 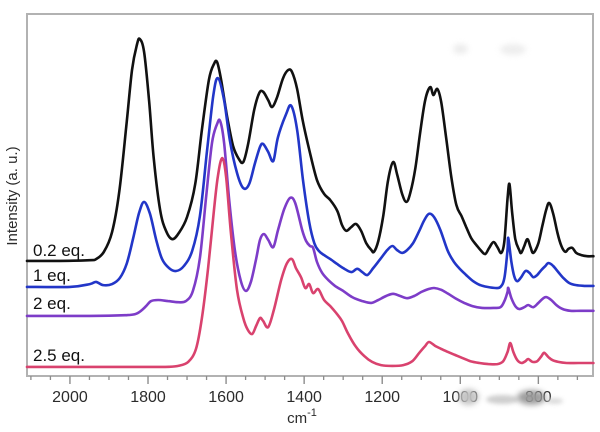 What do you see at coordinates (52, 275) in the screenshot?
I see `series-label: 1 eq.` at bounding box center [52, 275].